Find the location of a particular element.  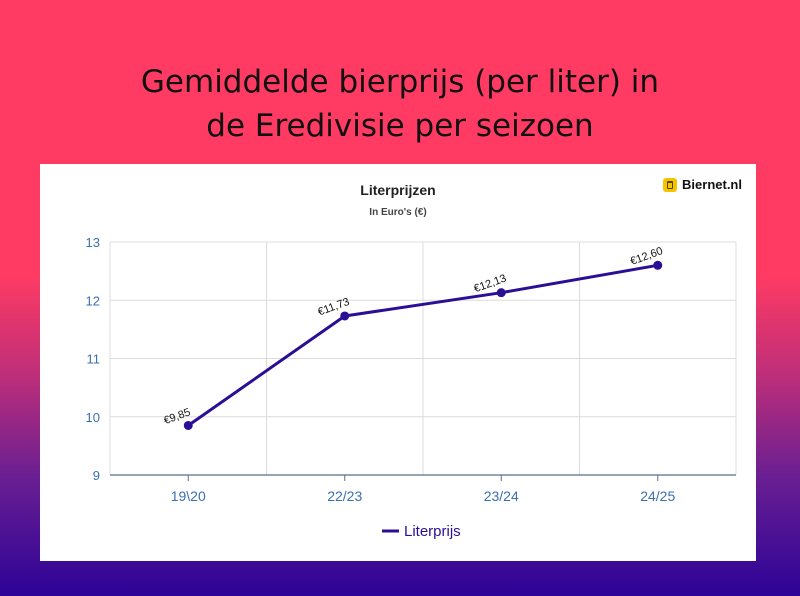

page-title-line-2: de Eredivisie per seizoen is located at coordinates (400, 126).